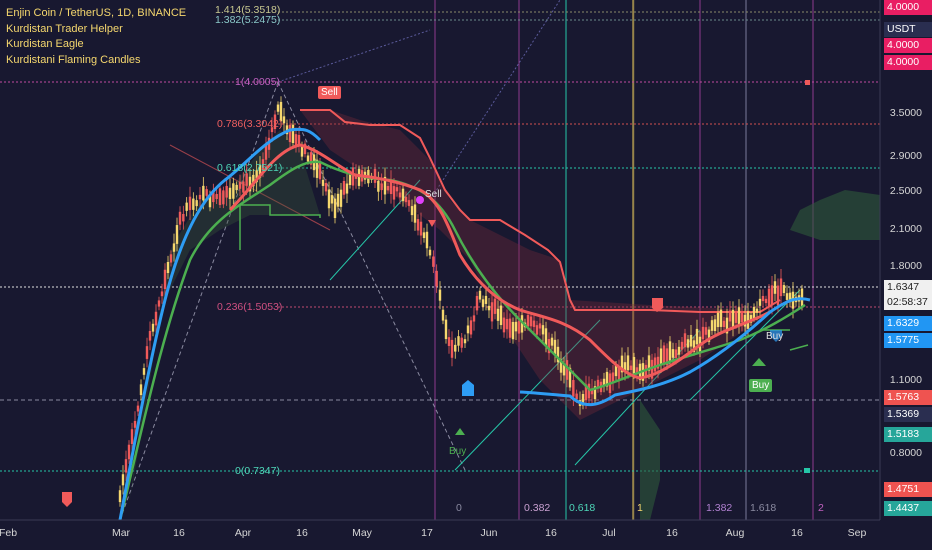  Describe the element at coordinates (797, 533) in the screenshot. I see `time-label-aug-16: 16` at that location.